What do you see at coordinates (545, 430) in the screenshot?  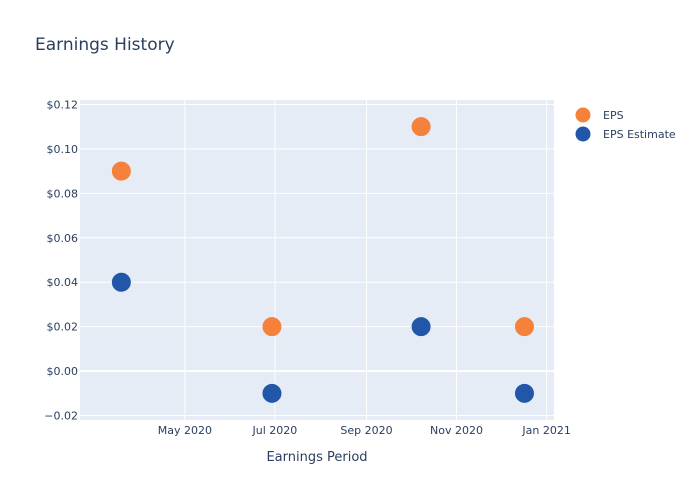 I see `x-tick-label: Jan 2021` at bounding box center [545, 430].